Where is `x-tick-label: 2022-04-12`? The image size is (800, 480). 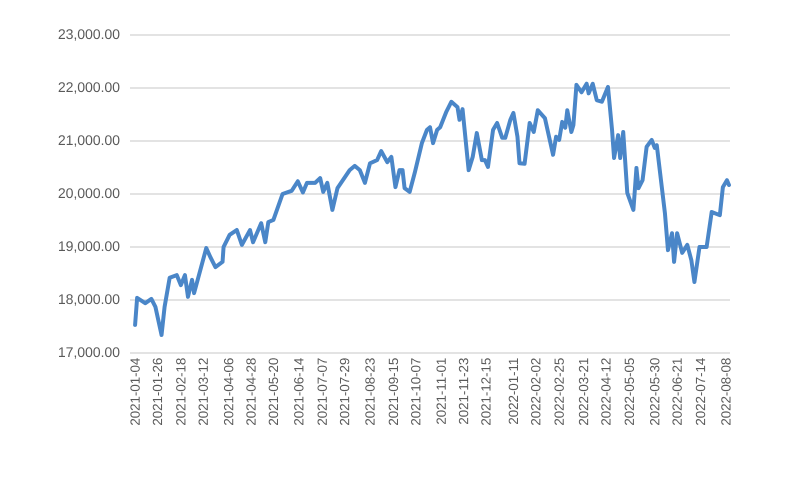 x-tick-label: 2022-04-12 is located at coordinates (606, 391).